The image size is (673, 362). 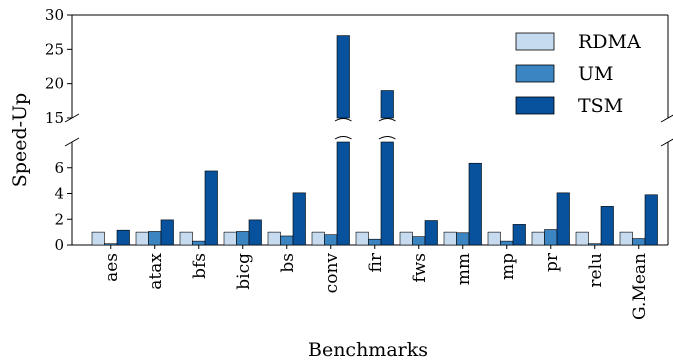 What do you see at coordinates (406, 238) in the screenshot?
I see `bar-rdma-fws` at bounding box center [406, 238].